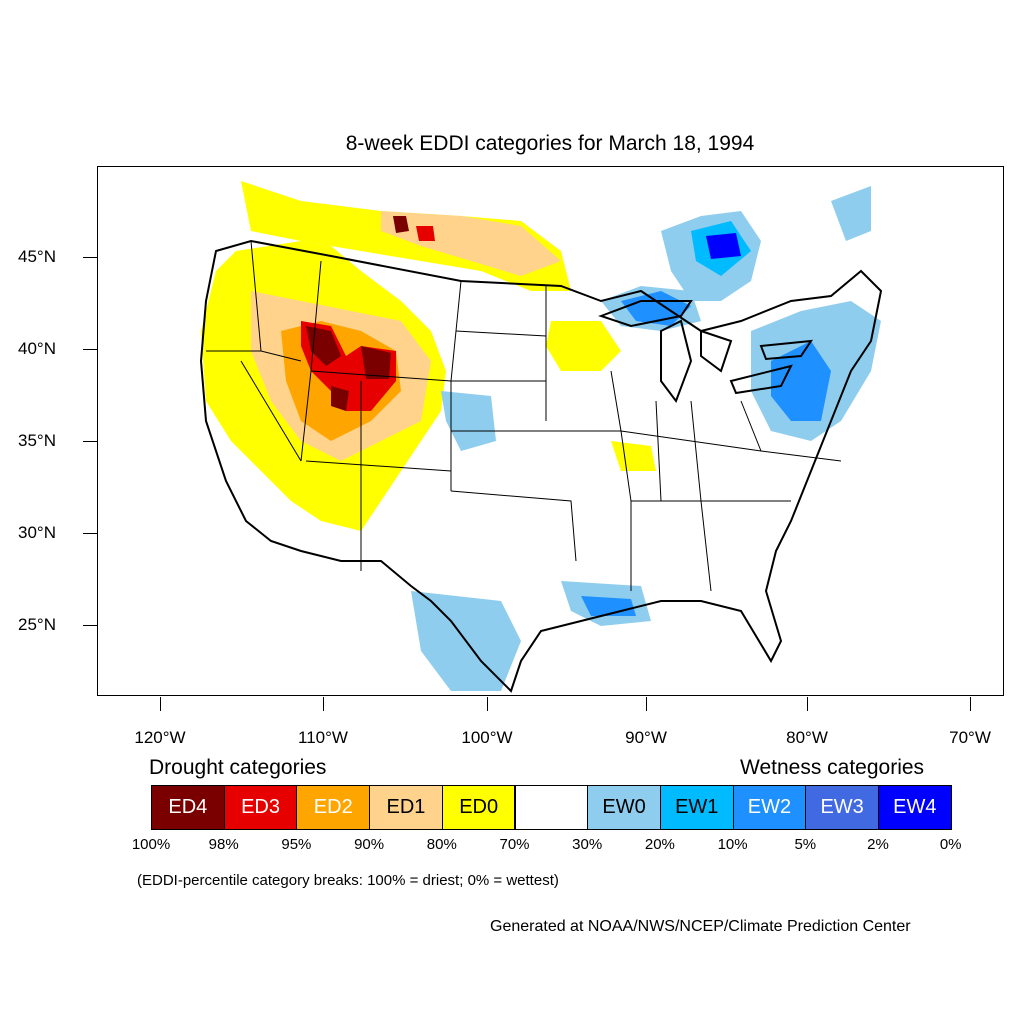 Image resolution: width=1024 pixels, height=1024 pixels. Describe the element at coordinates (37, 532) in the screenshot. I see `lat-label-30: 30°N` at that location.